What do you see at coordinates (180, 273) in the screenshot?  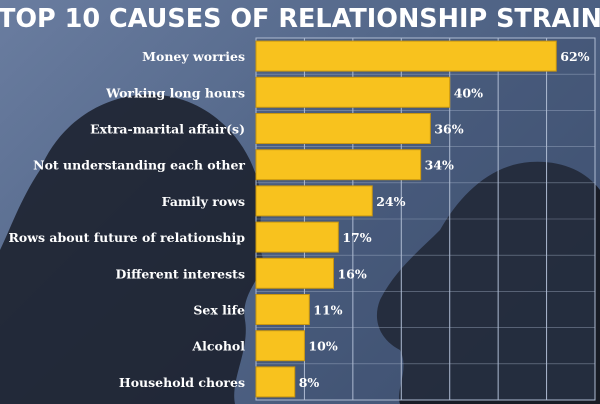 I see `category-label: Different interests` at bounding box center [180, 273].